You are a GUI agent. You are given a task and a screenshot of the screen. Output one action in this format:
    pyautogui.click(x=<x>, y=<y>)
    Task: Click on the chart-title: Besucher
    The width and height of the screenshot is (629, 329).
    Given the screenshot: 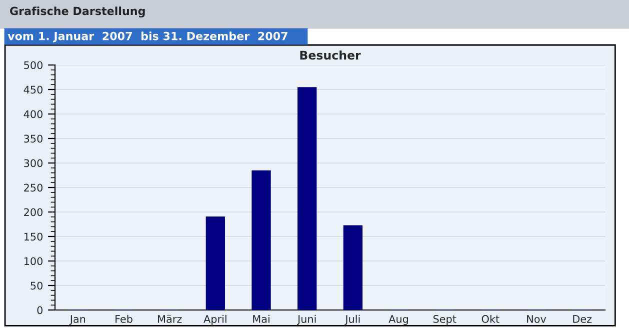 What is the action you would take?
    pyautogui.click(x=330, y=55)
    